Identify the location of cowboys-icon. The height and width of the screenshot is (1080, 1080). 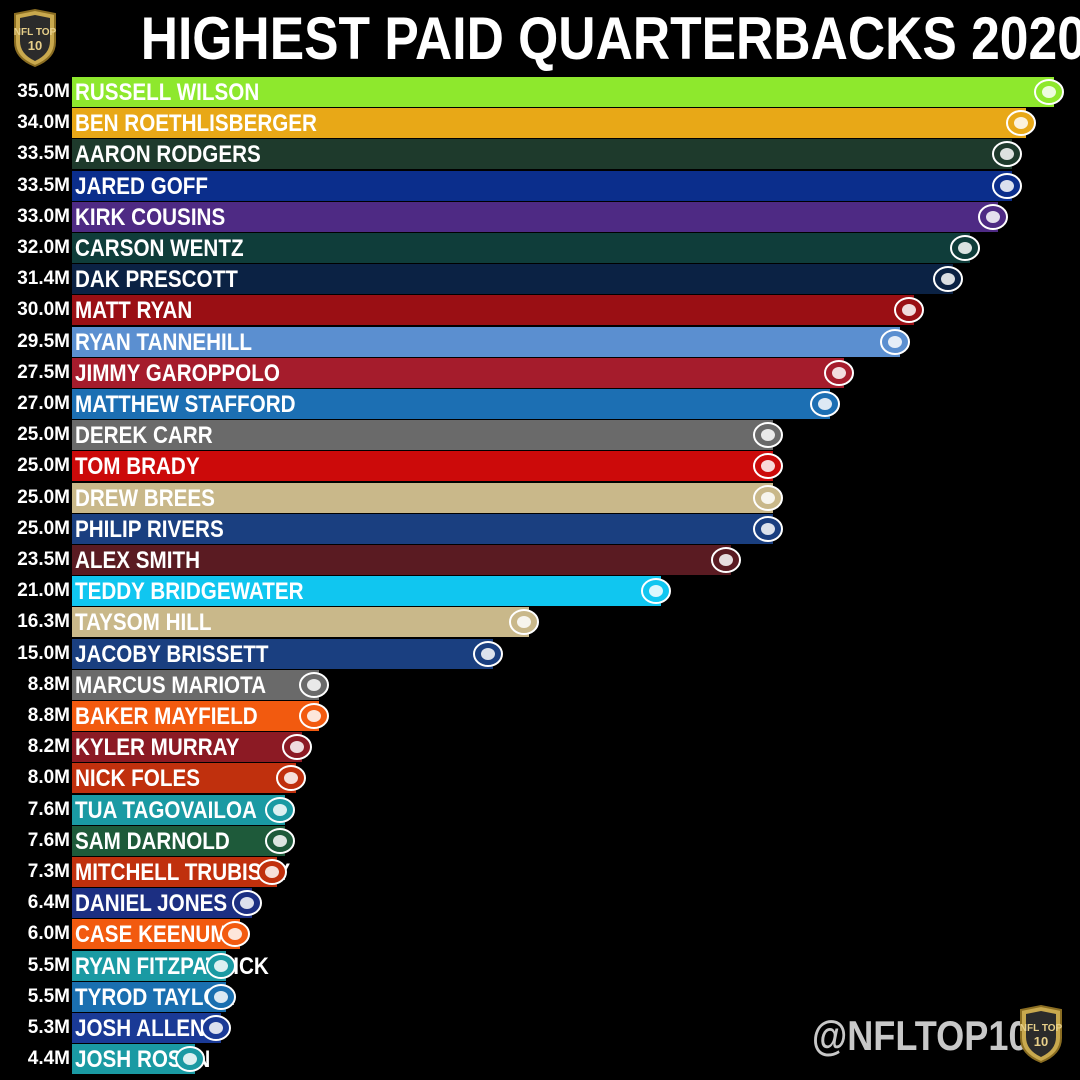
(948, 279).